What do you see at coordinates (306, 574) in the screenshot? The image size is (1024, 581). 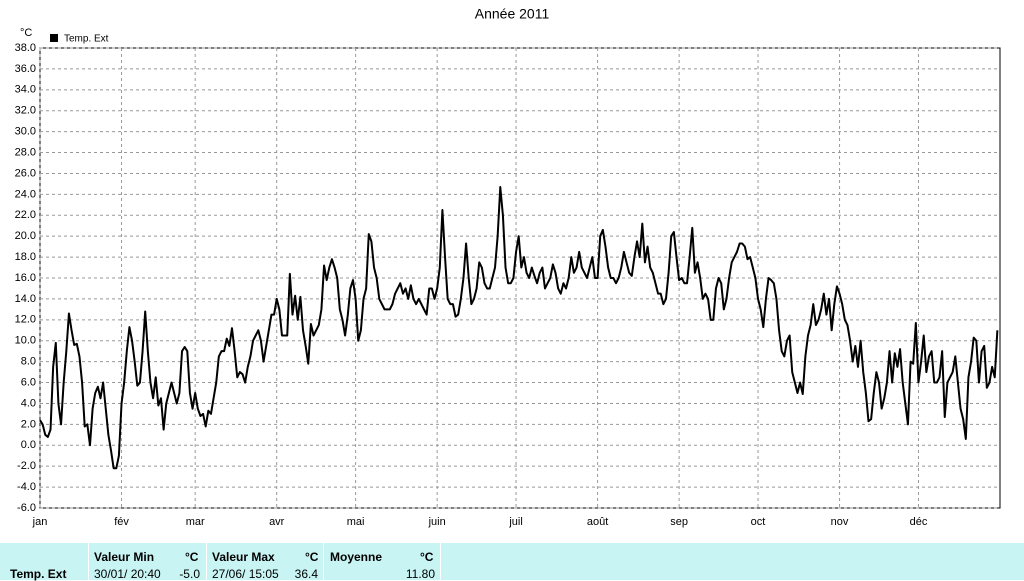 I see `max-value: 36.4` at bounding box center [306, 574].